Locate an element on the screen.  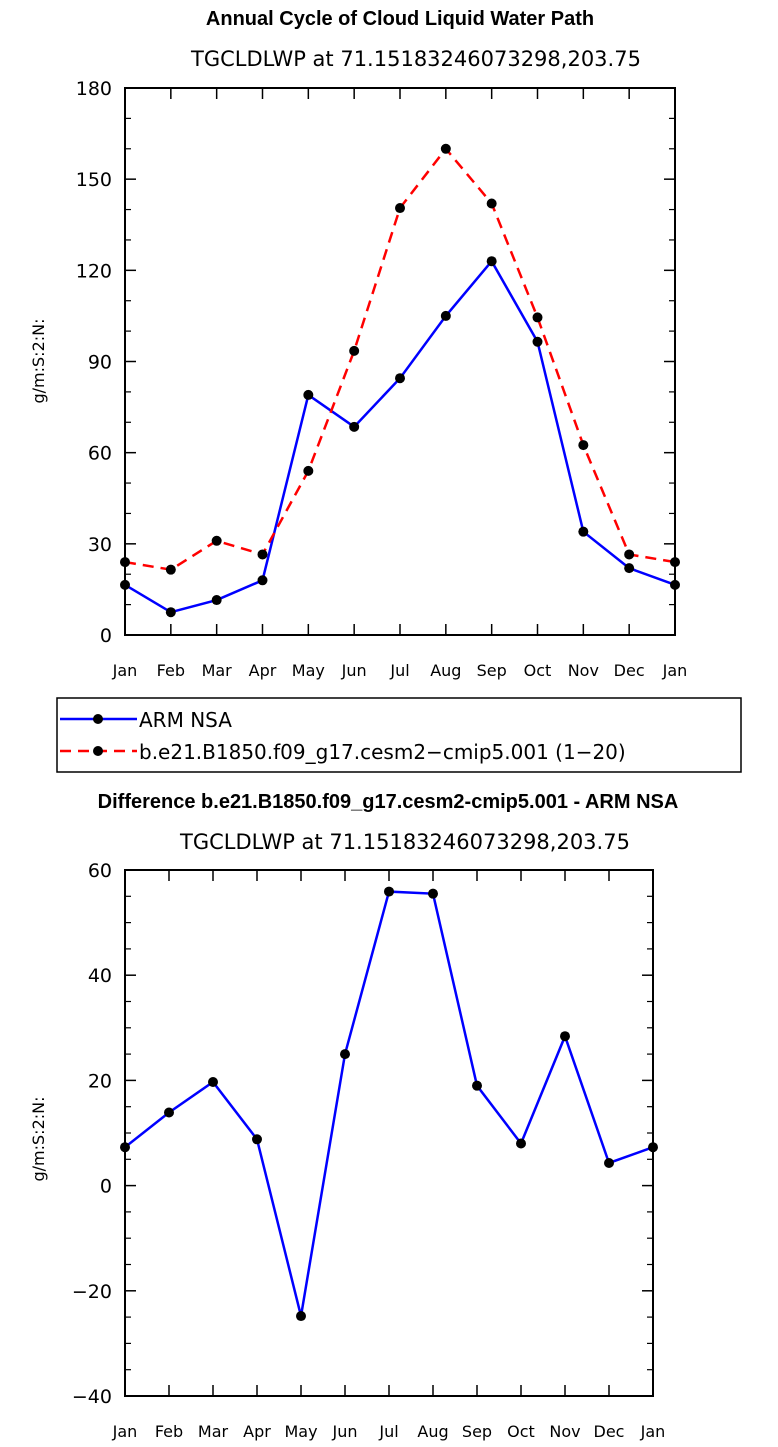
legend-label-arm-nsa: ARM NSA is located at coordinates (185, 720).